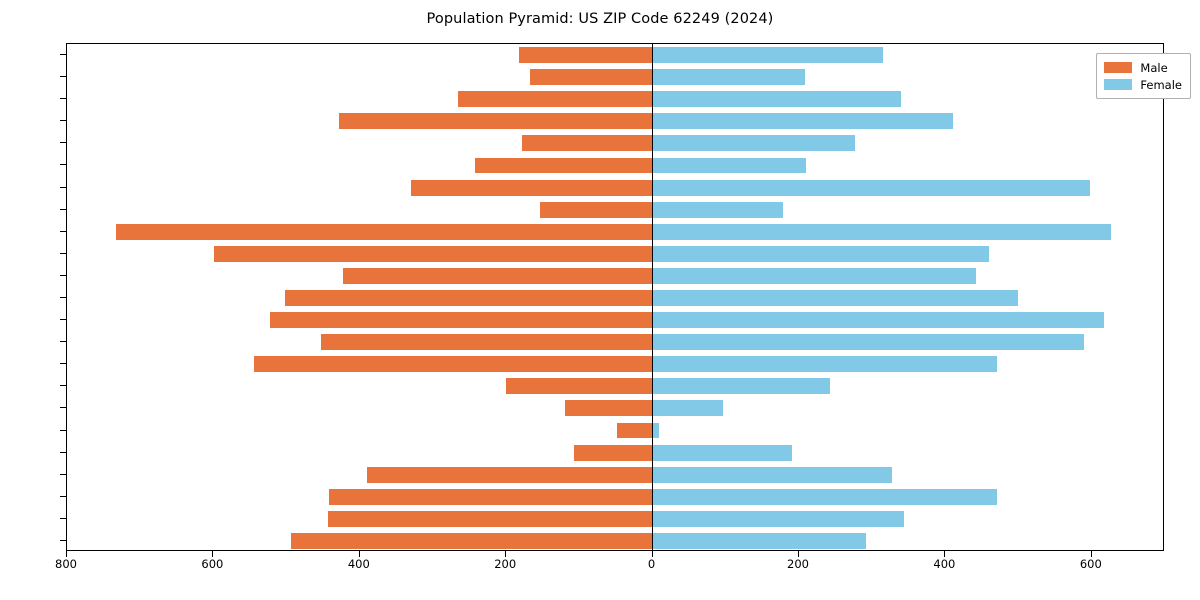 The image size is (1200, 600). I want to click on legend-entry: Male, so click(1143, 67).